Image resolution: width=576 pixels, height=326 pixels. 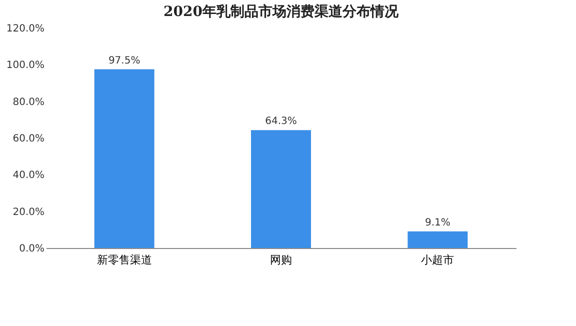 I want to click on data-label: 64.3%, so click(x=281, y=122).